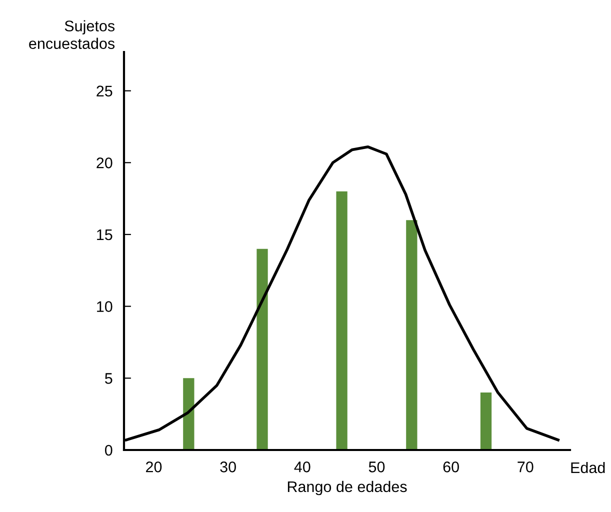 This screenshot has height=512, width=611. What do you see at coordinates (347, 488) in the screenshot?
I see `x-axis-title: Rango de edades` at bounding box center [347, 488].